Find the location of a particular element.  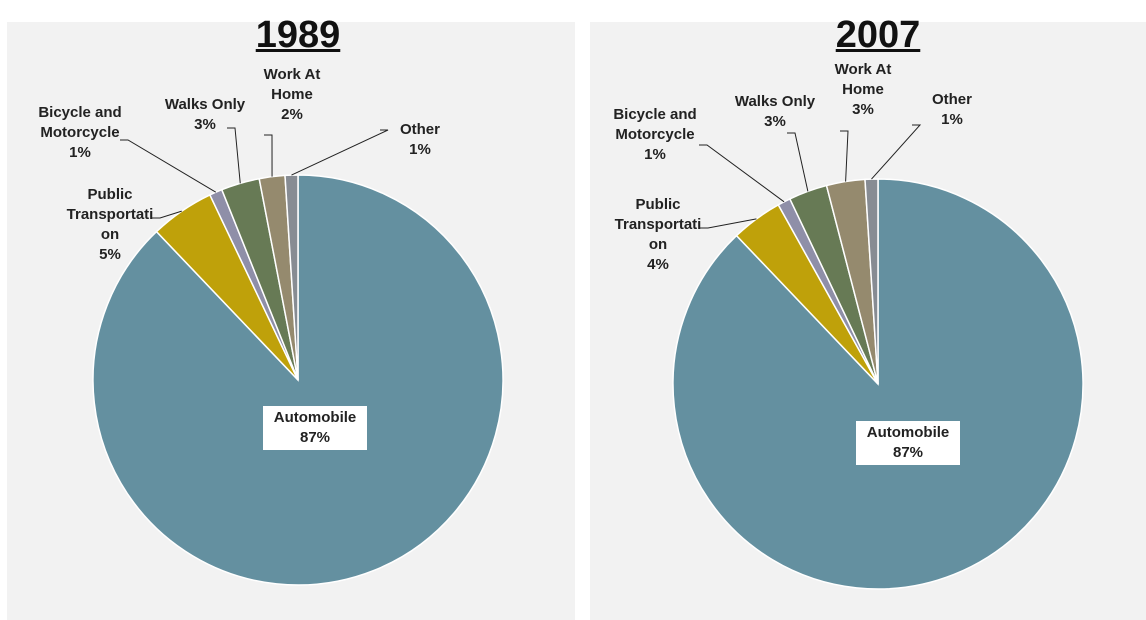

data-label: Work At Home 3% is located at coordinates (863, 90).